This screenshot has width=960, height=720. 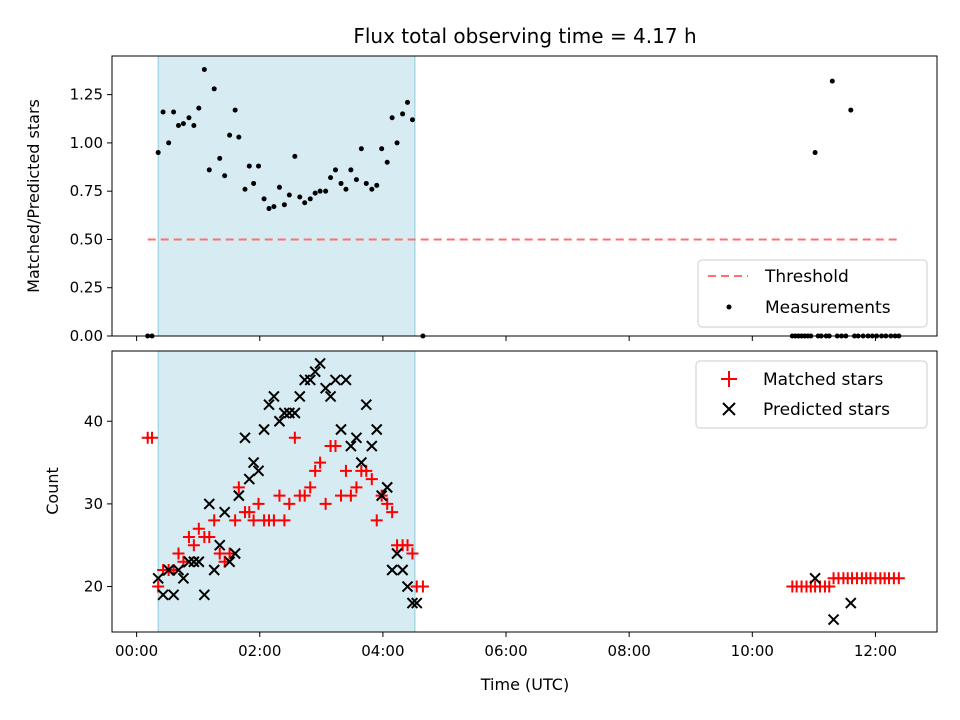 What do you see at coordinates (729, 379) in the screenshot?
I see `legend-matched-swatch` at bounding box center [729, 379].